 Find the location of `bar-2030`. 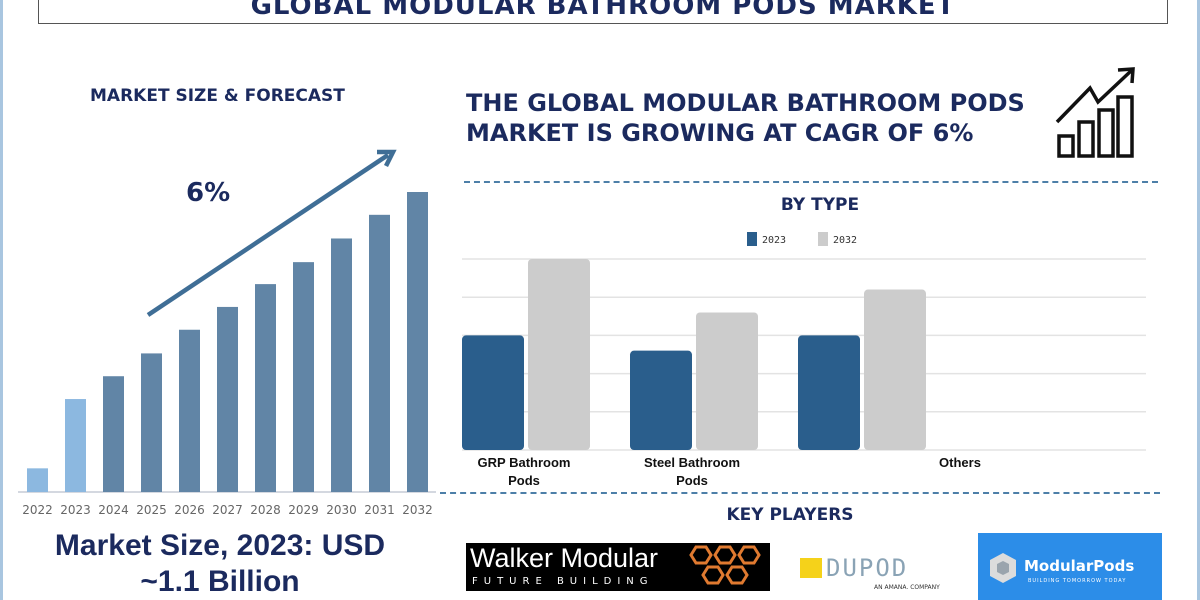

bar-2030 is located at coordinates (341, 365).